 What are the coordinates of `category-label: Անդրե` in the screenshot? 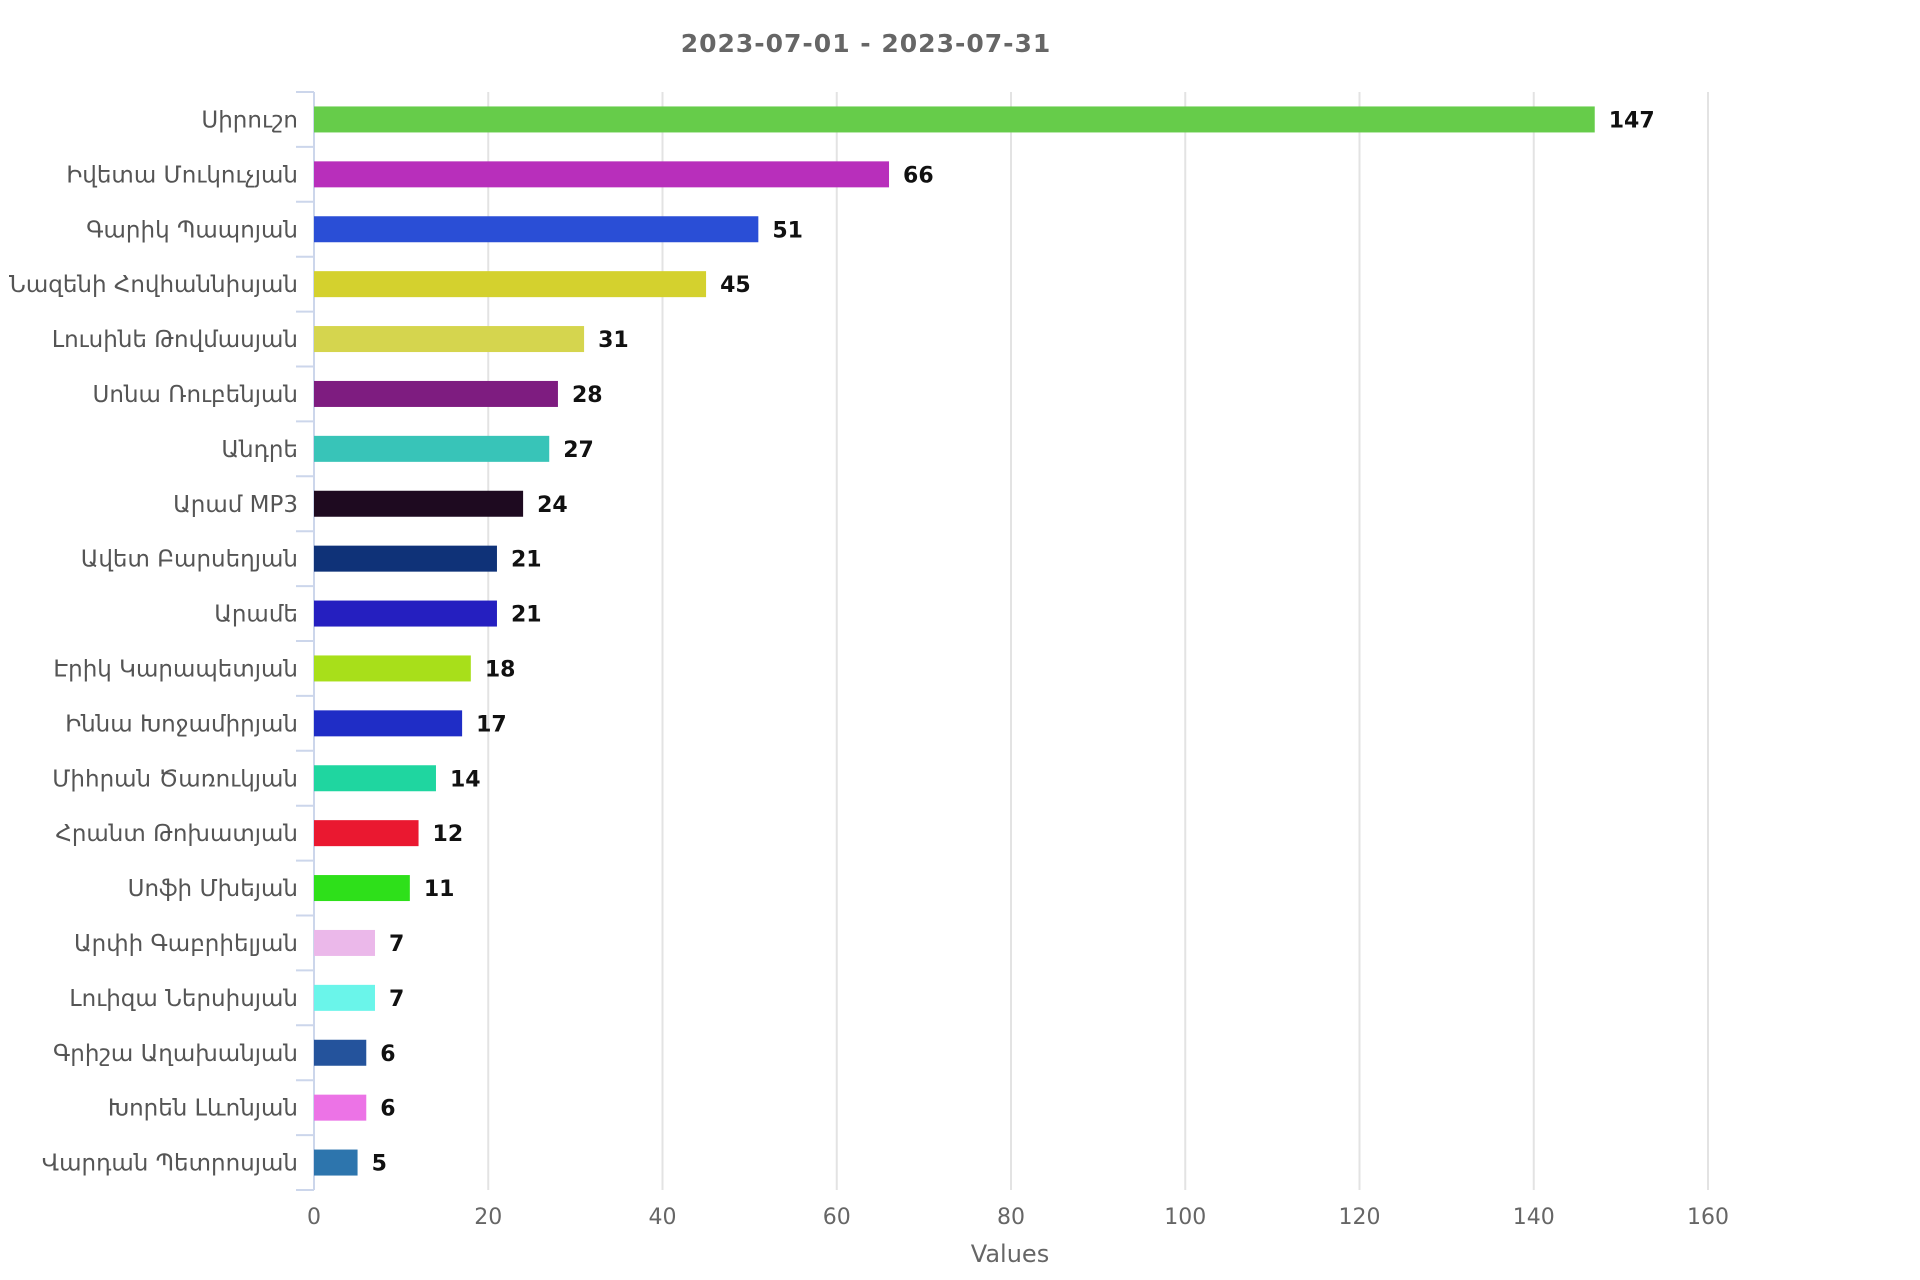 It's located at (259, 450).